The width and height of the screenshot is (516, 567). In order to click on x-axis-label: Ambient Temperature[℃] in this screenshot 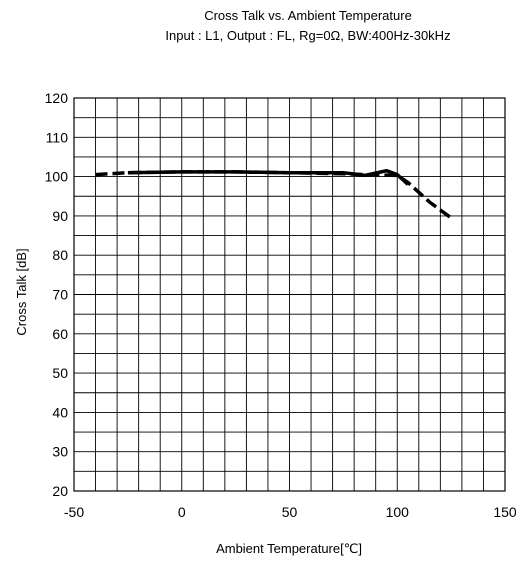, I will do `click(289, 548)`.